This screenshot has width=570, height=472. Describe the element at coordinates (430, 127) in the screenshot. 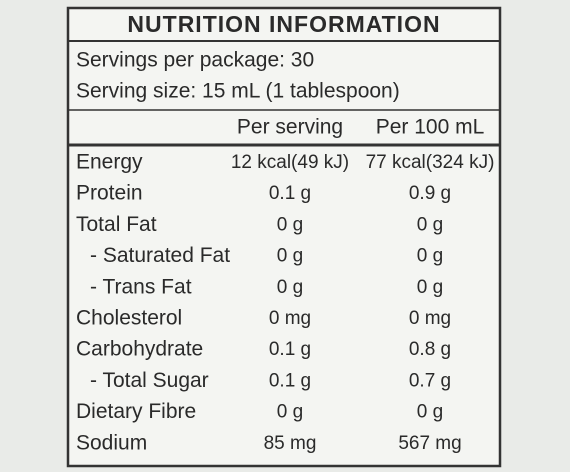

I see `column-header: Per 100 mL` at that location.